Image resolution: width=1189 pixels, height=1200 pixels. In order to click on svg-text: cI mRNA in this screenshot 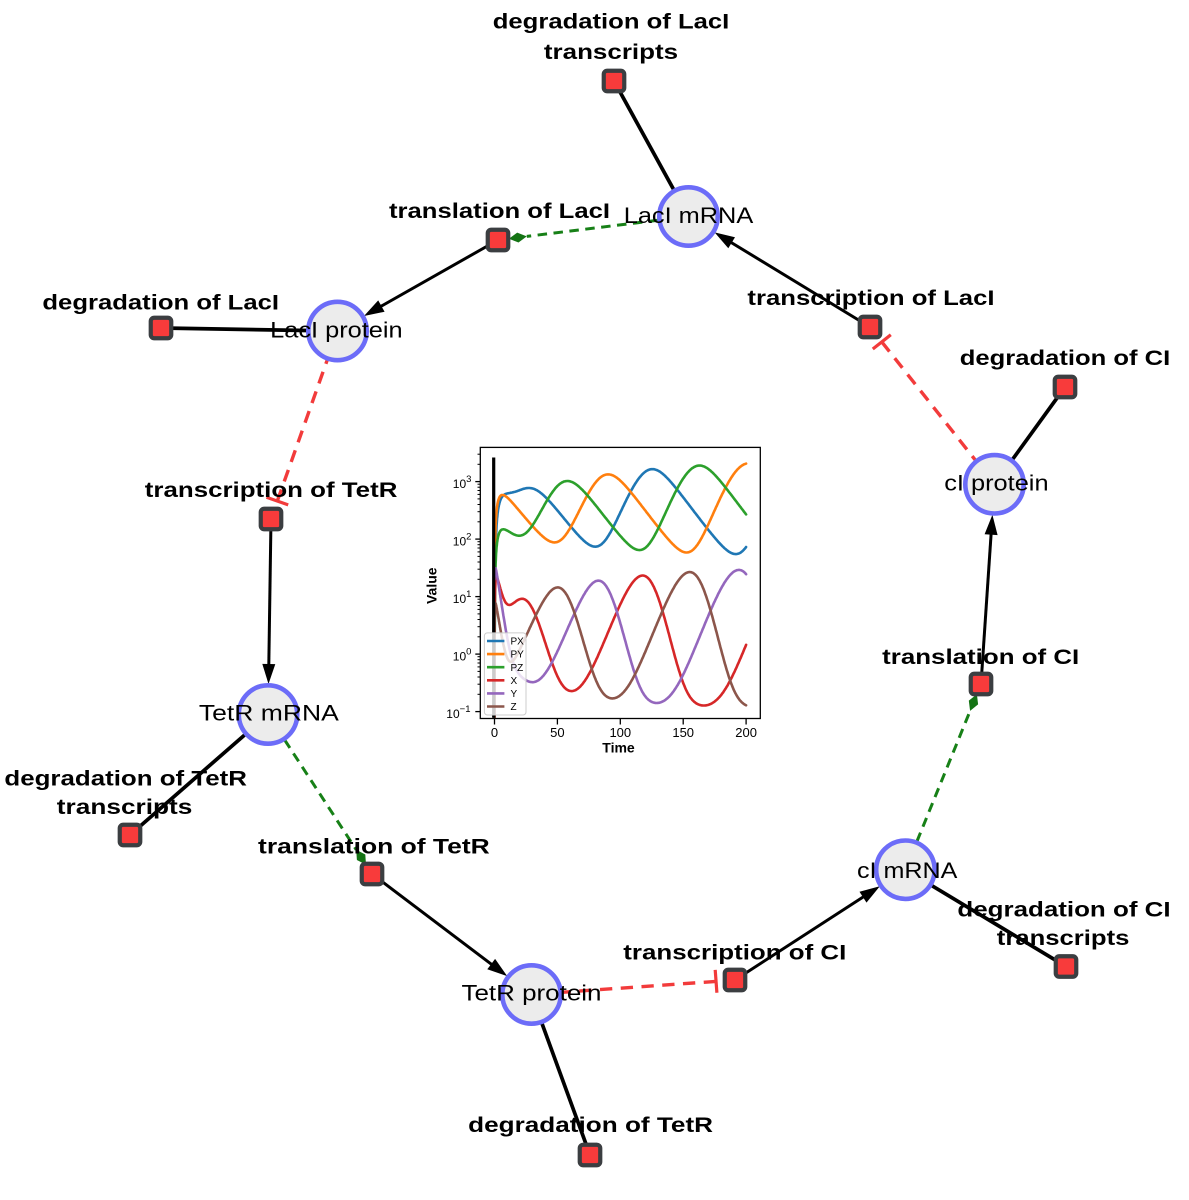, I will do `click(907, 870)`.